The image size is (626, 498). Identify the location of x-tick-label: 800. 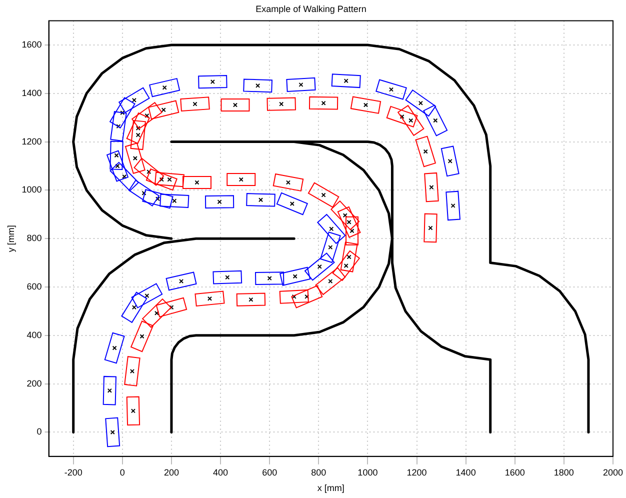
(318, 472).